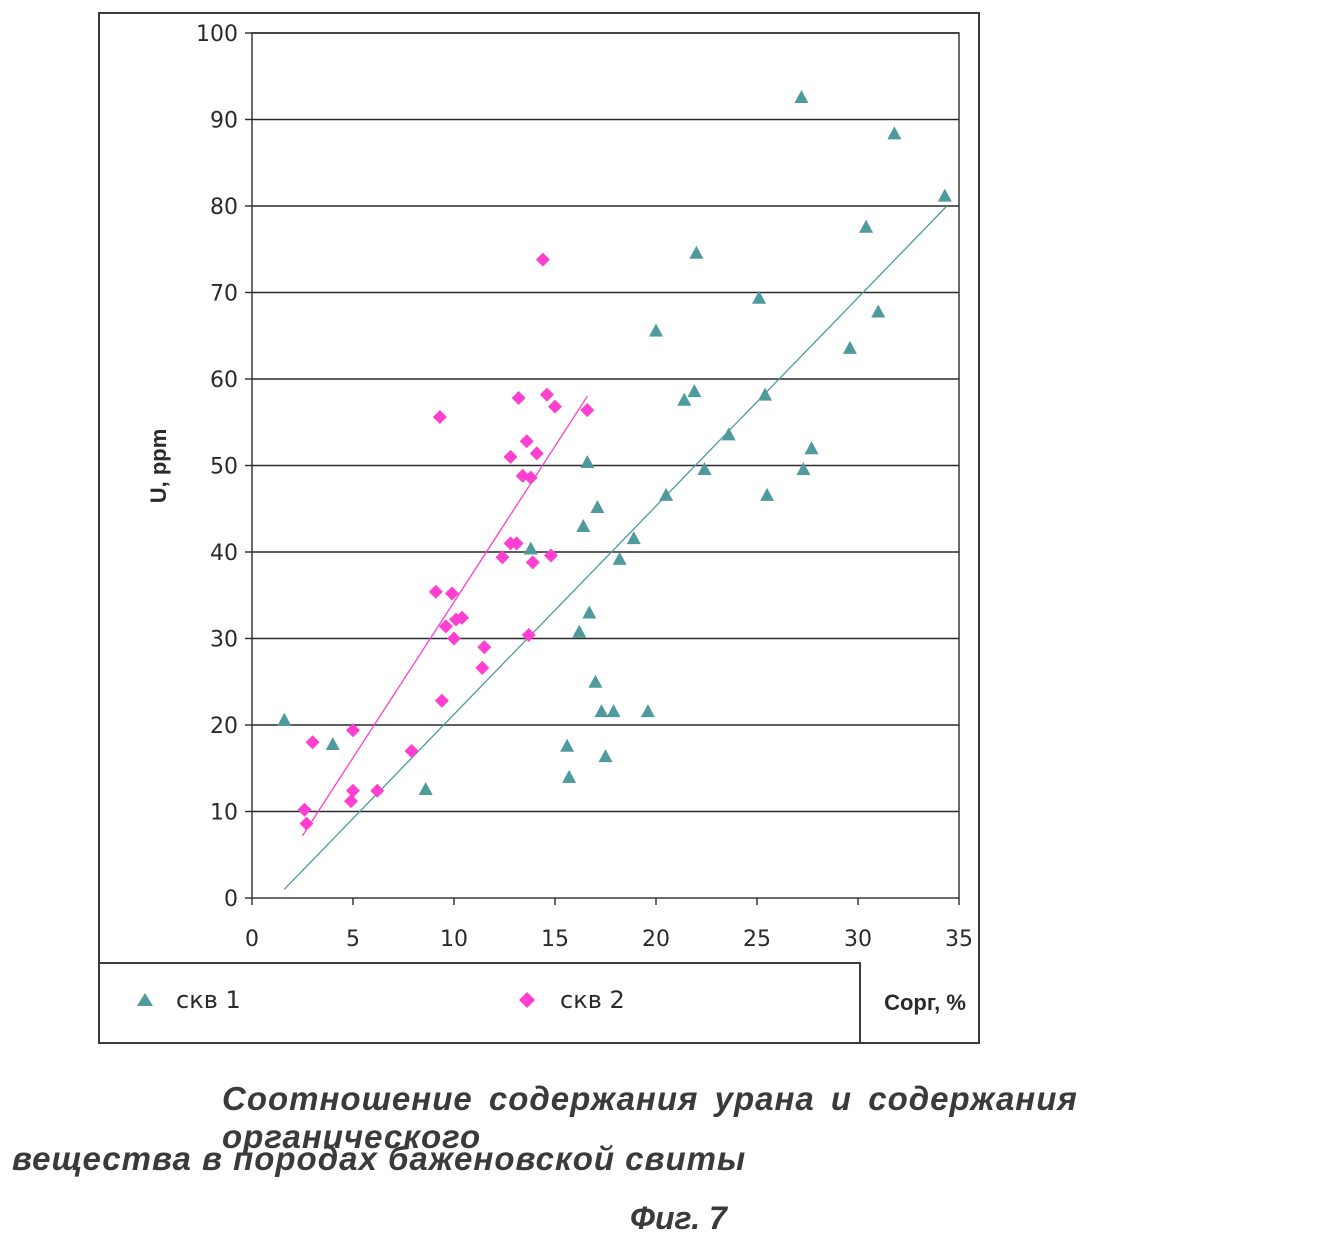 This screenshot has width=1333, height=1237. Describe the element at coordinates (208, 1000) in the screenshot. I see `legend-label-series-1: скв 1` at that location.